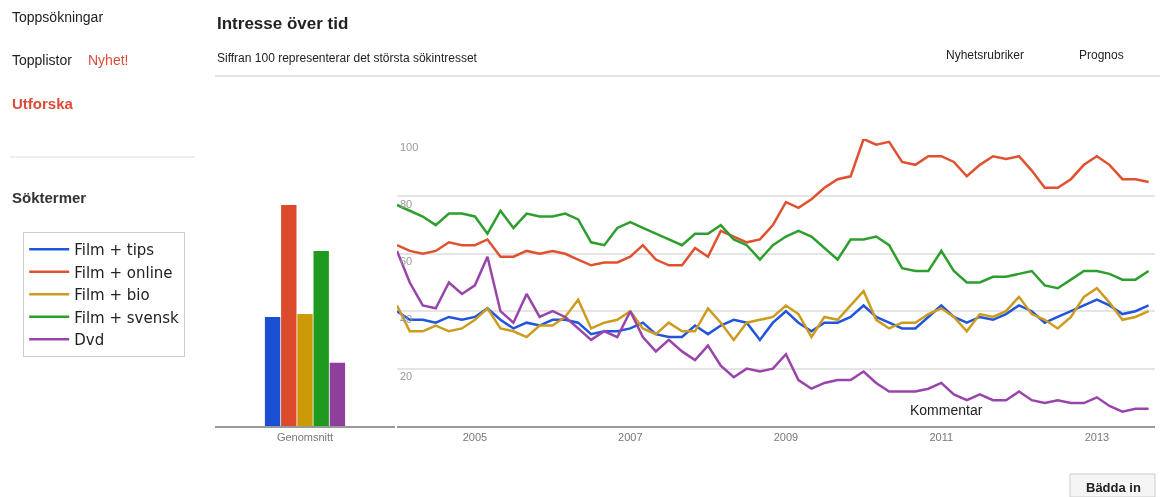  Describe the element at coordinates (42, 60) in the screenshot. I see `text: Topplistor` at that location.